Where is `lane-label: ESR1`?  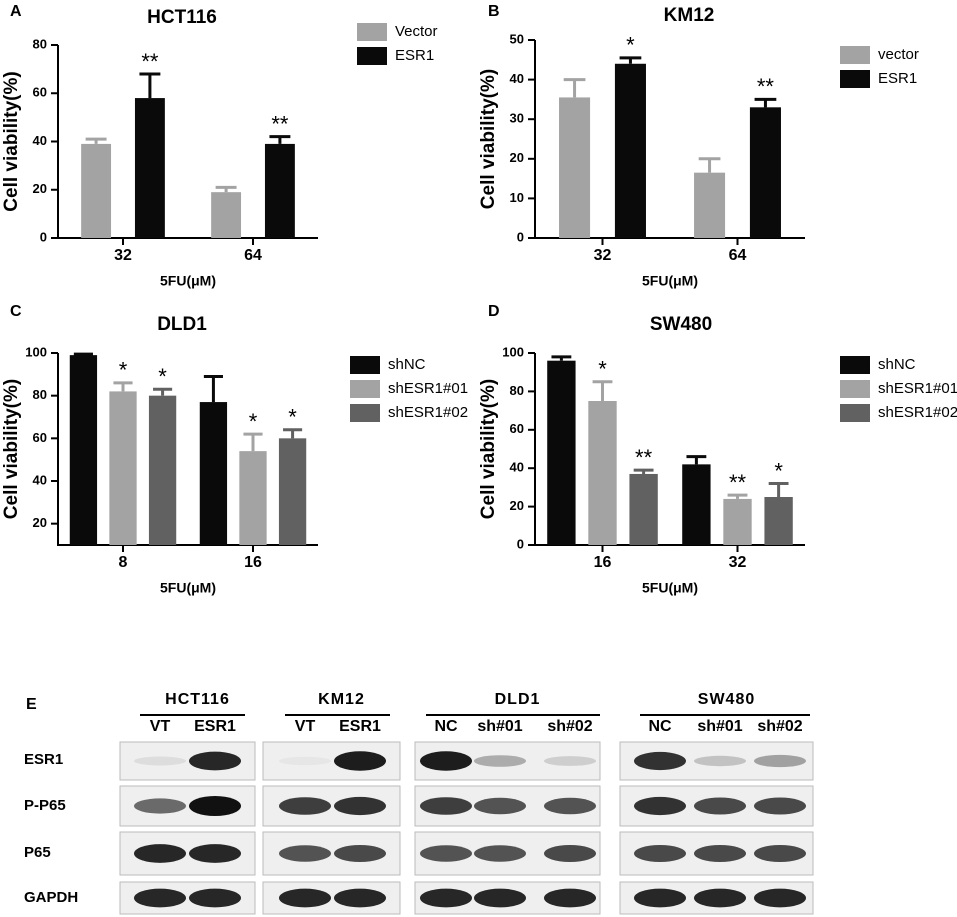
lane-label: ESR1 is located at coordinates (215, 726).